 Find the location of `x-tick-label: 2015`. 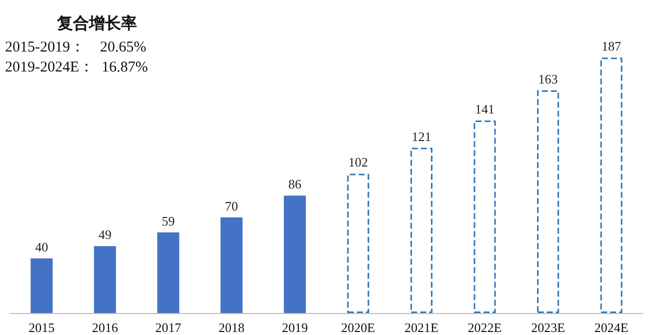

x-tick-label: 2015 is located at coordinates (41, 327).